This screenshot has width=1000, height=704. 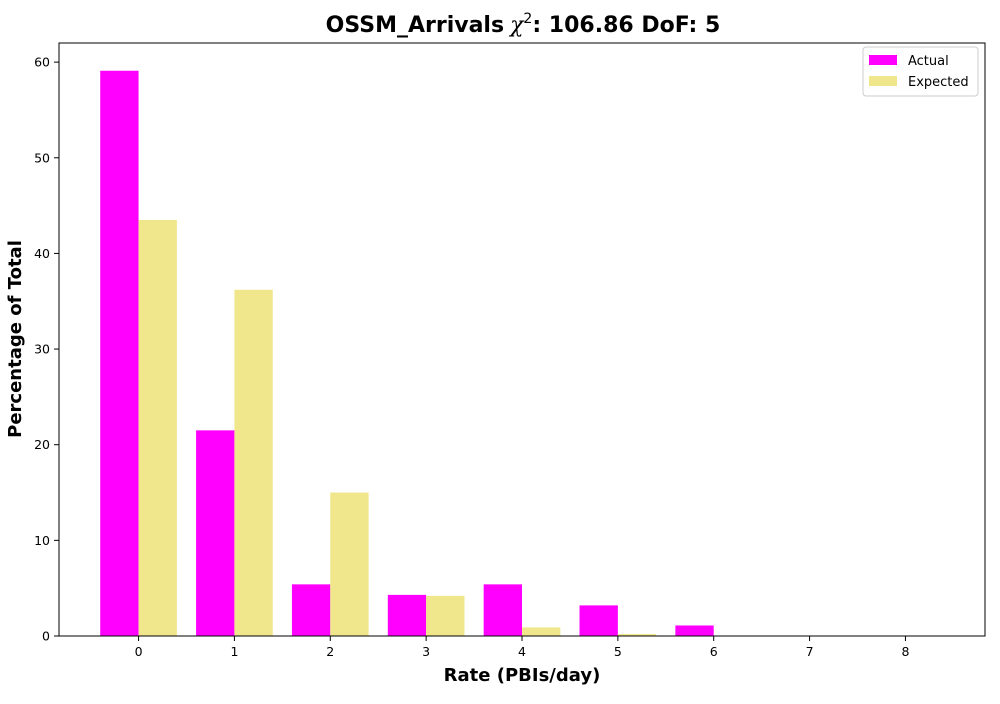 I want to click on x-tick-label: 4, so click(x=522, y=651).